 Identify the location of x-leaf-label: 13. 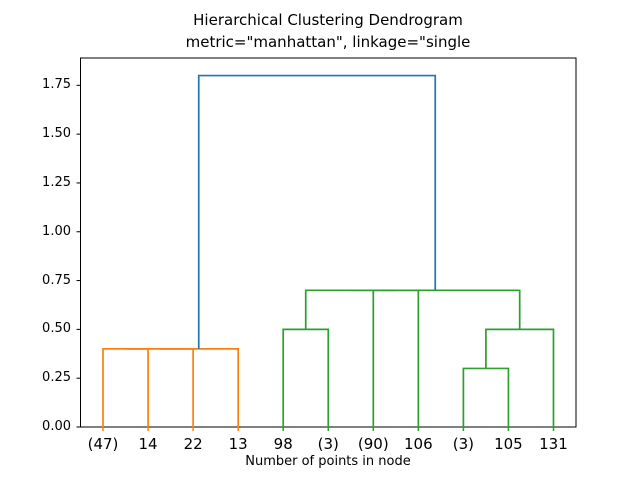
(238, 444).